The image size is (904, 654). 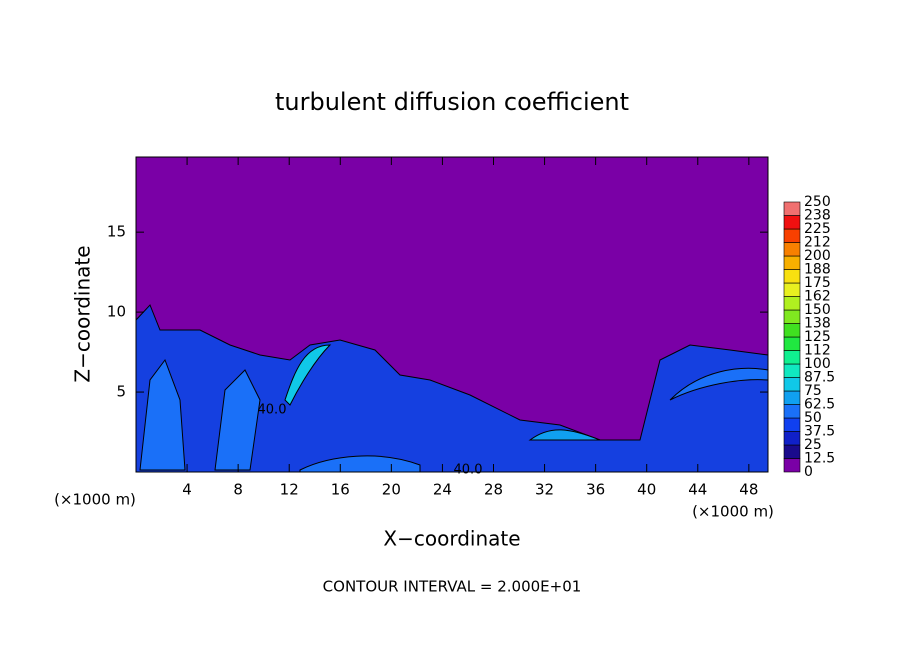 I want to click on colorbar-tick-label: 112, so click(x=817, y=351).